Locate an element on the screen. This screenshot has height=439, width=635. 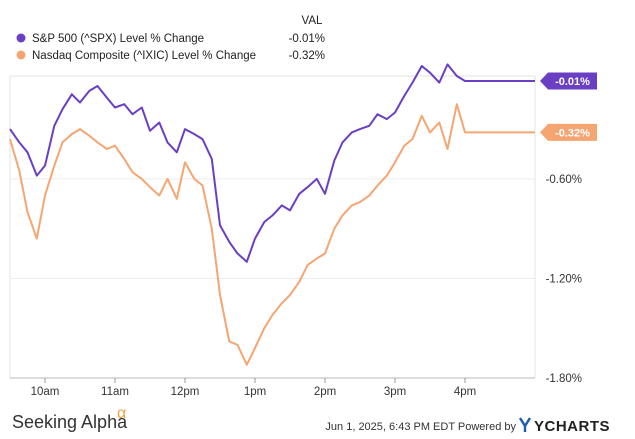
y-tick-label: -1.20% is located at coordinates (564, 279).